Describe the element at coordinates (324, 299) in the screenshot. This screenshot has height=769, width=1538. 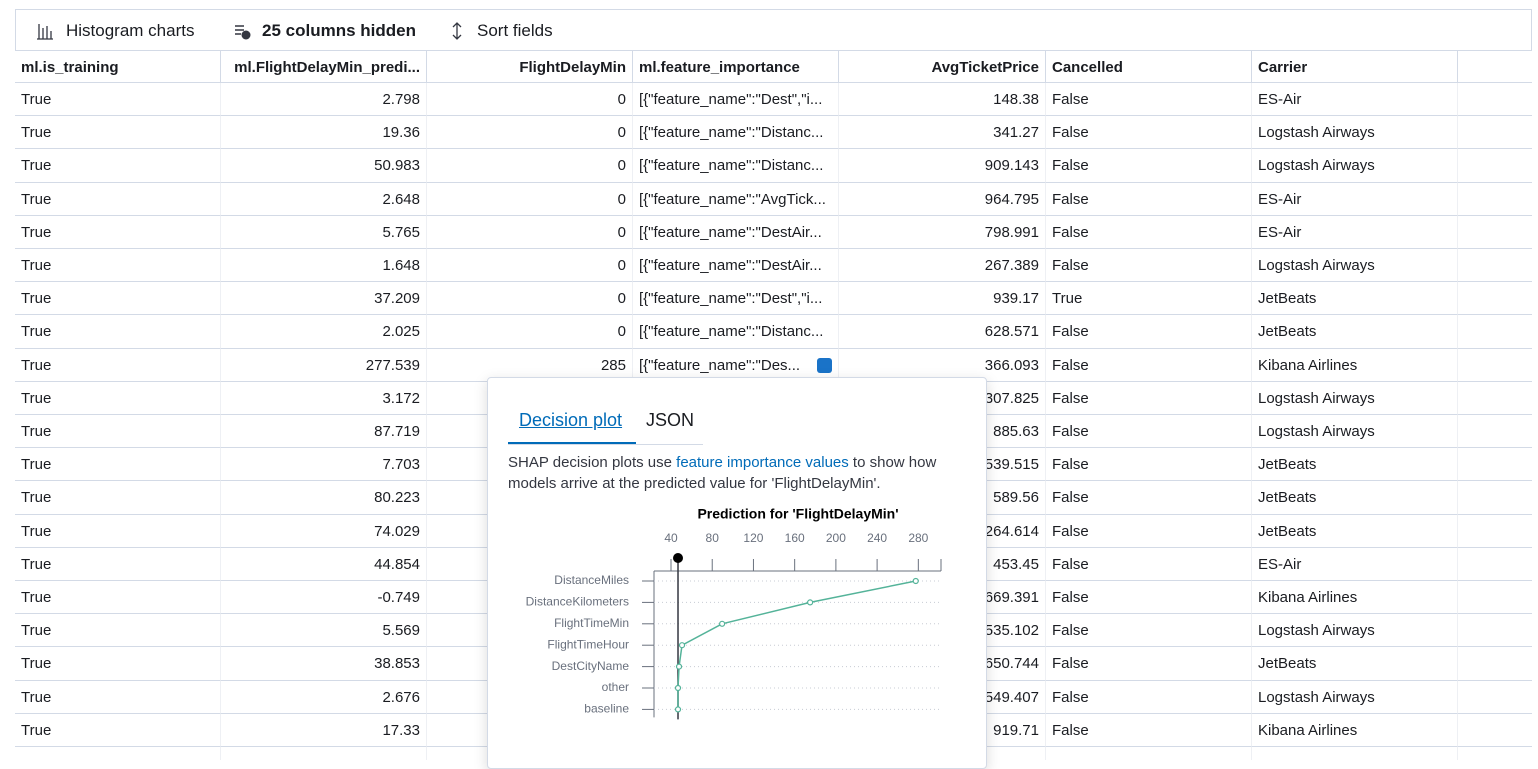
I see `table-cell: 37.209` at that location.